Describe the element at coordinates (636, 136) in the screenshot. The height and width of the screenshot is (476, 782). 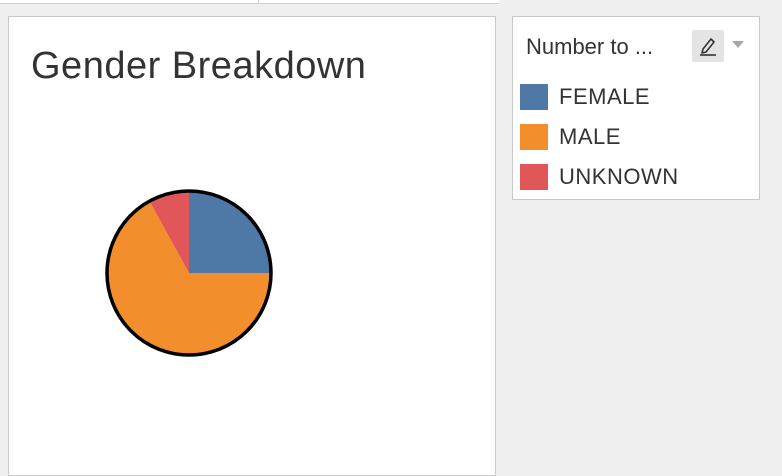
I see `legend-item-male: MALE` at that location.